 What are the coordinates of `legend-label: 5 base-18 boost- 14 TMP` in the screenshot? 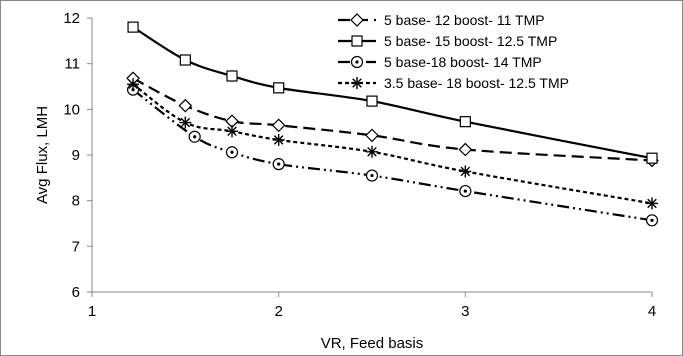 It's located at (463, 62).